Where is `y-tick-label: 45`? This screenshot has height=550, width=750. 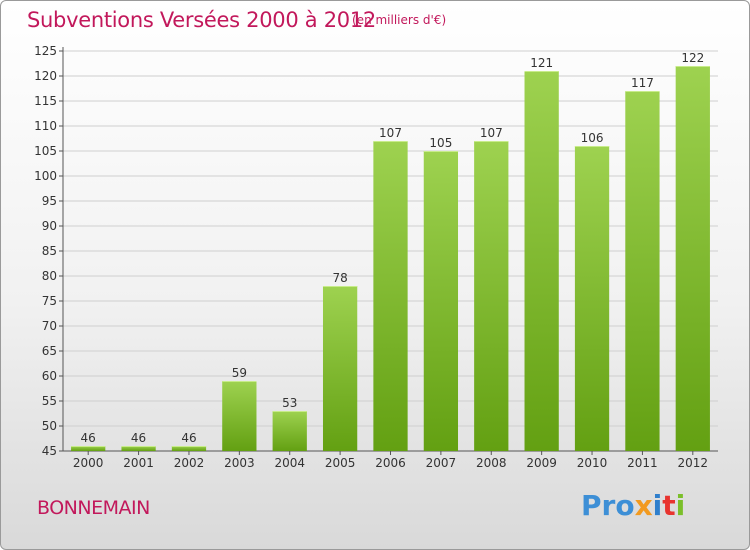 y-tick-label: 45 is located at coordinates (49, 451).